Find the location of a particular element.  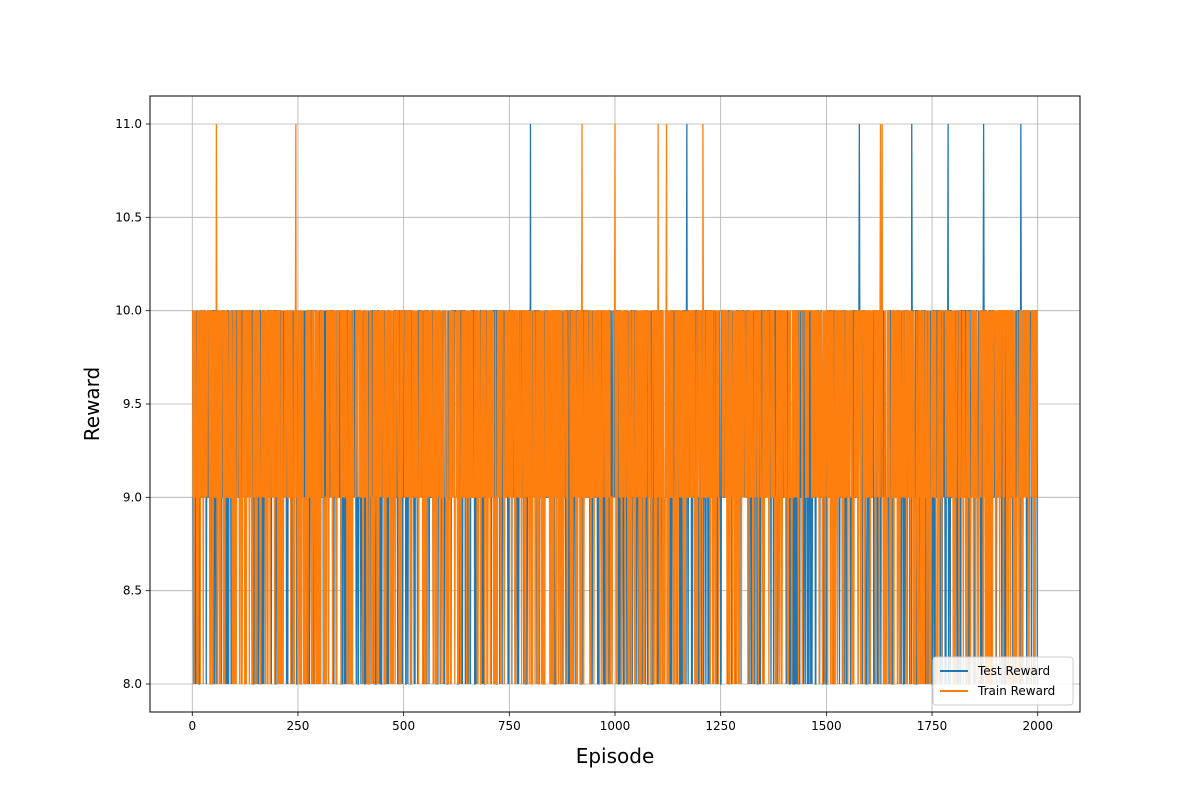

x-axis-ticks: 0 250 500 750 1000 1250 1500 1750 2000 is located at coordinates (620, 722).